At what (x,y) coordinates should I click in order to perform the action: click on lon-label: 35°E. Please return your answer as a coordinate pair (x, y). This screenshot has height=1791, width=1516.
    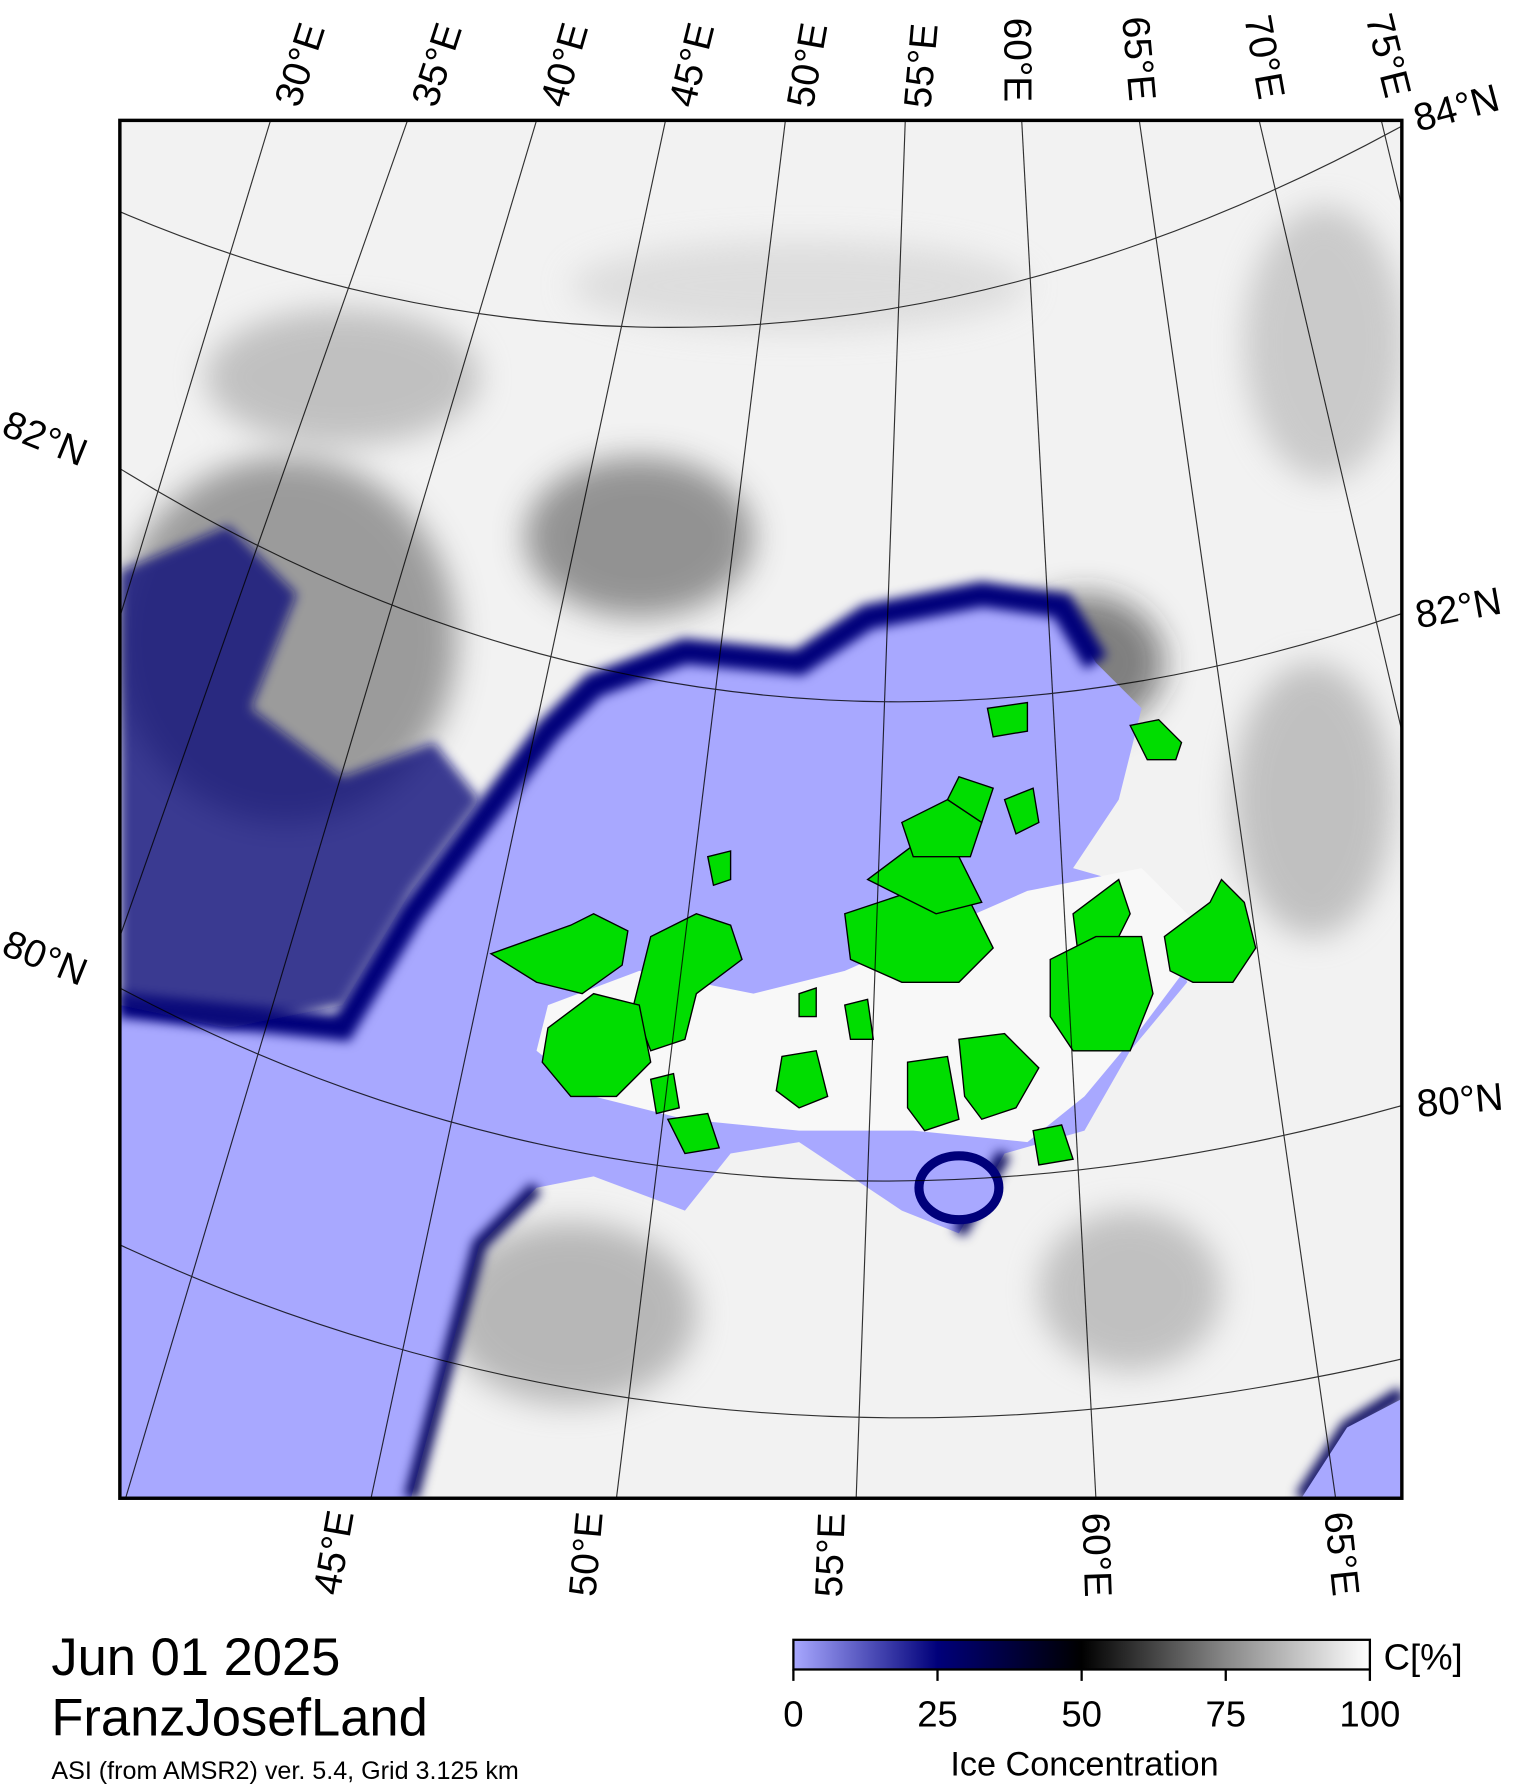
    Looking at the image, I should click on (437, 65).